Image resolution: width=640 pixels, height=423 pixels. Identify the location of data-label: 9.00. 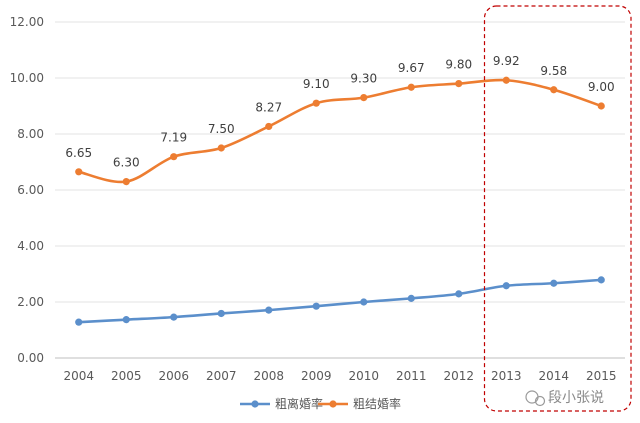
(601, 87).